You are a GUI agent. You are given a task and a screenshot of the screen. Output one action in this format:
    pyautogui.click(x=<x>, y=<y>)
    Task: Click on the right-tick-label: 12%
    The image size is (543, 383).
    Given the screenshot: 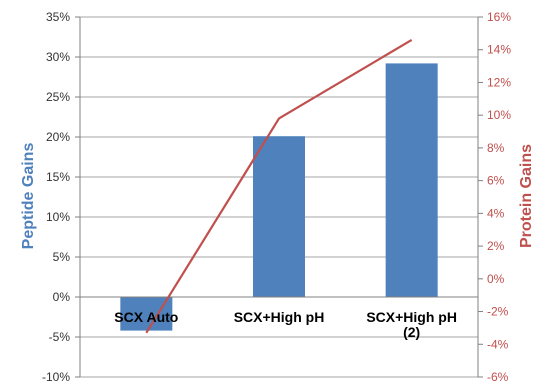 What is the action you would take?
    pyautogui.click(x=499, y=82)
    